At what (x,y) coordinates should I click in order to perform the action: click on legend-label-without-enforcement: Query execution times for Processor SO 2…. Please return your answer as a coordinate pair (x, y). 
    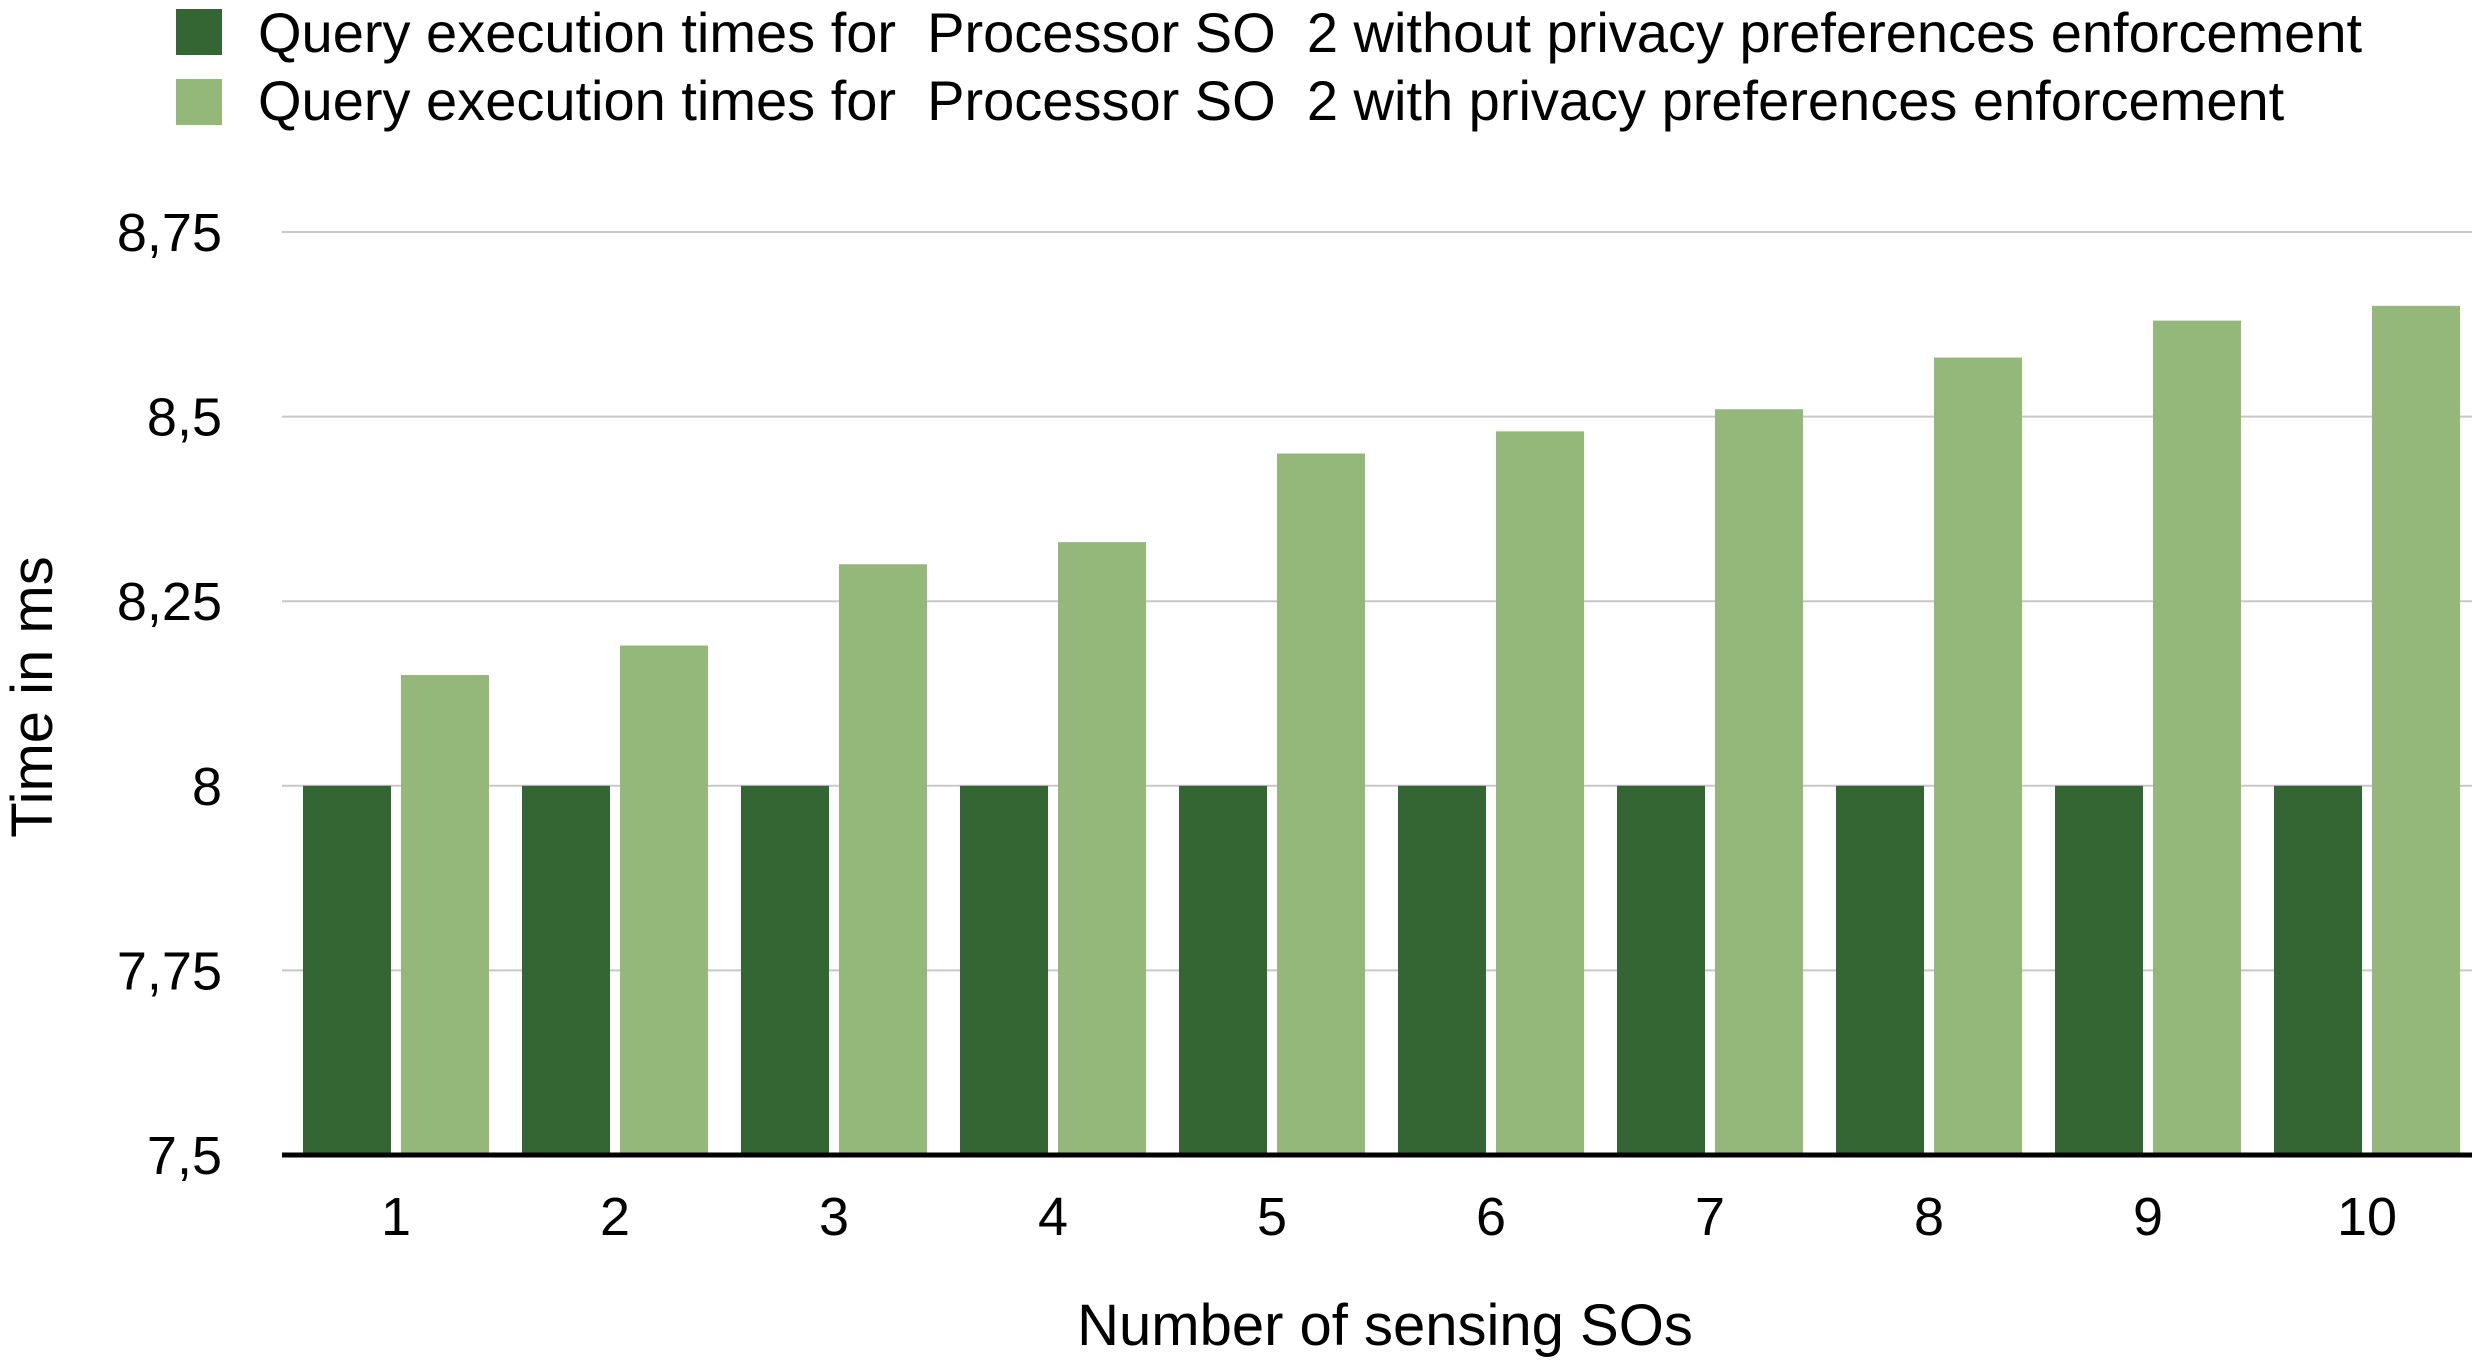
    Looking at the image, I should click on (1310, 32).